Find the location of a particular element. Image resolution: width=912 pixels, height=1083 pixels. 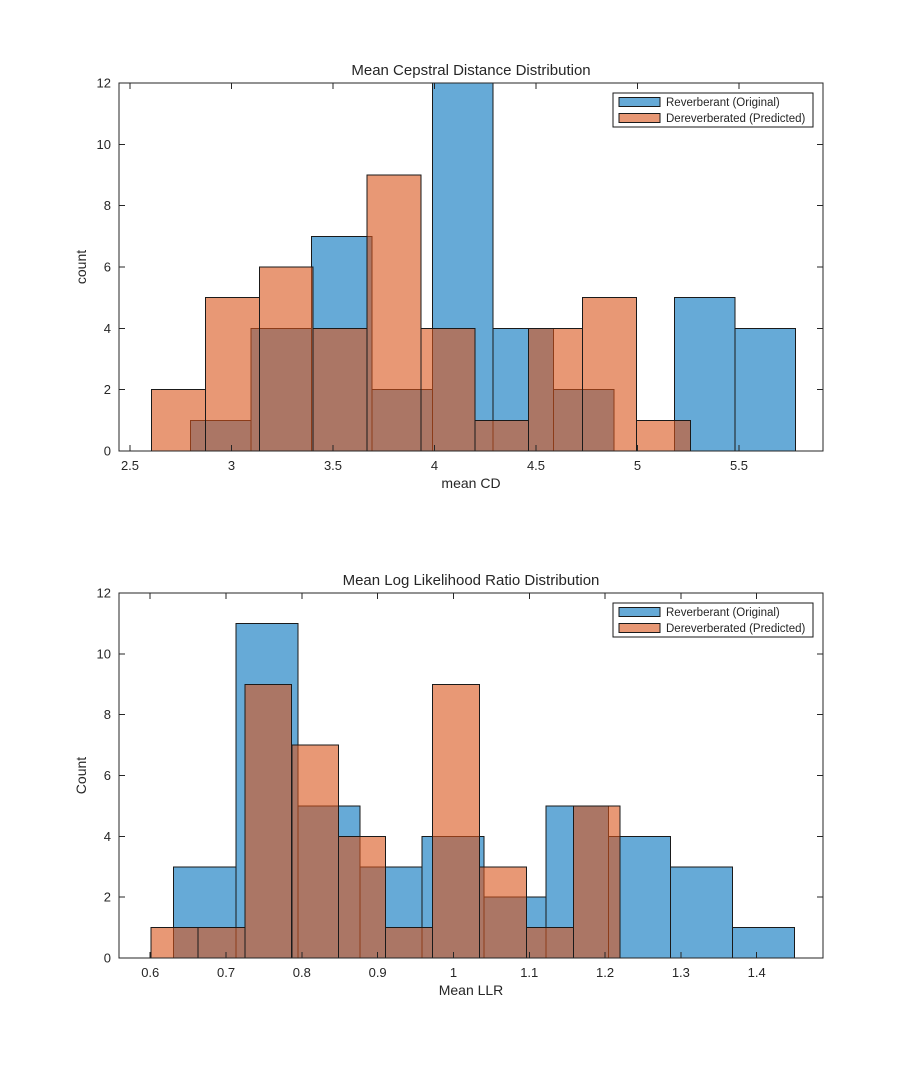

x-tick-label: 0.8 is located at coordinates (302, 972).